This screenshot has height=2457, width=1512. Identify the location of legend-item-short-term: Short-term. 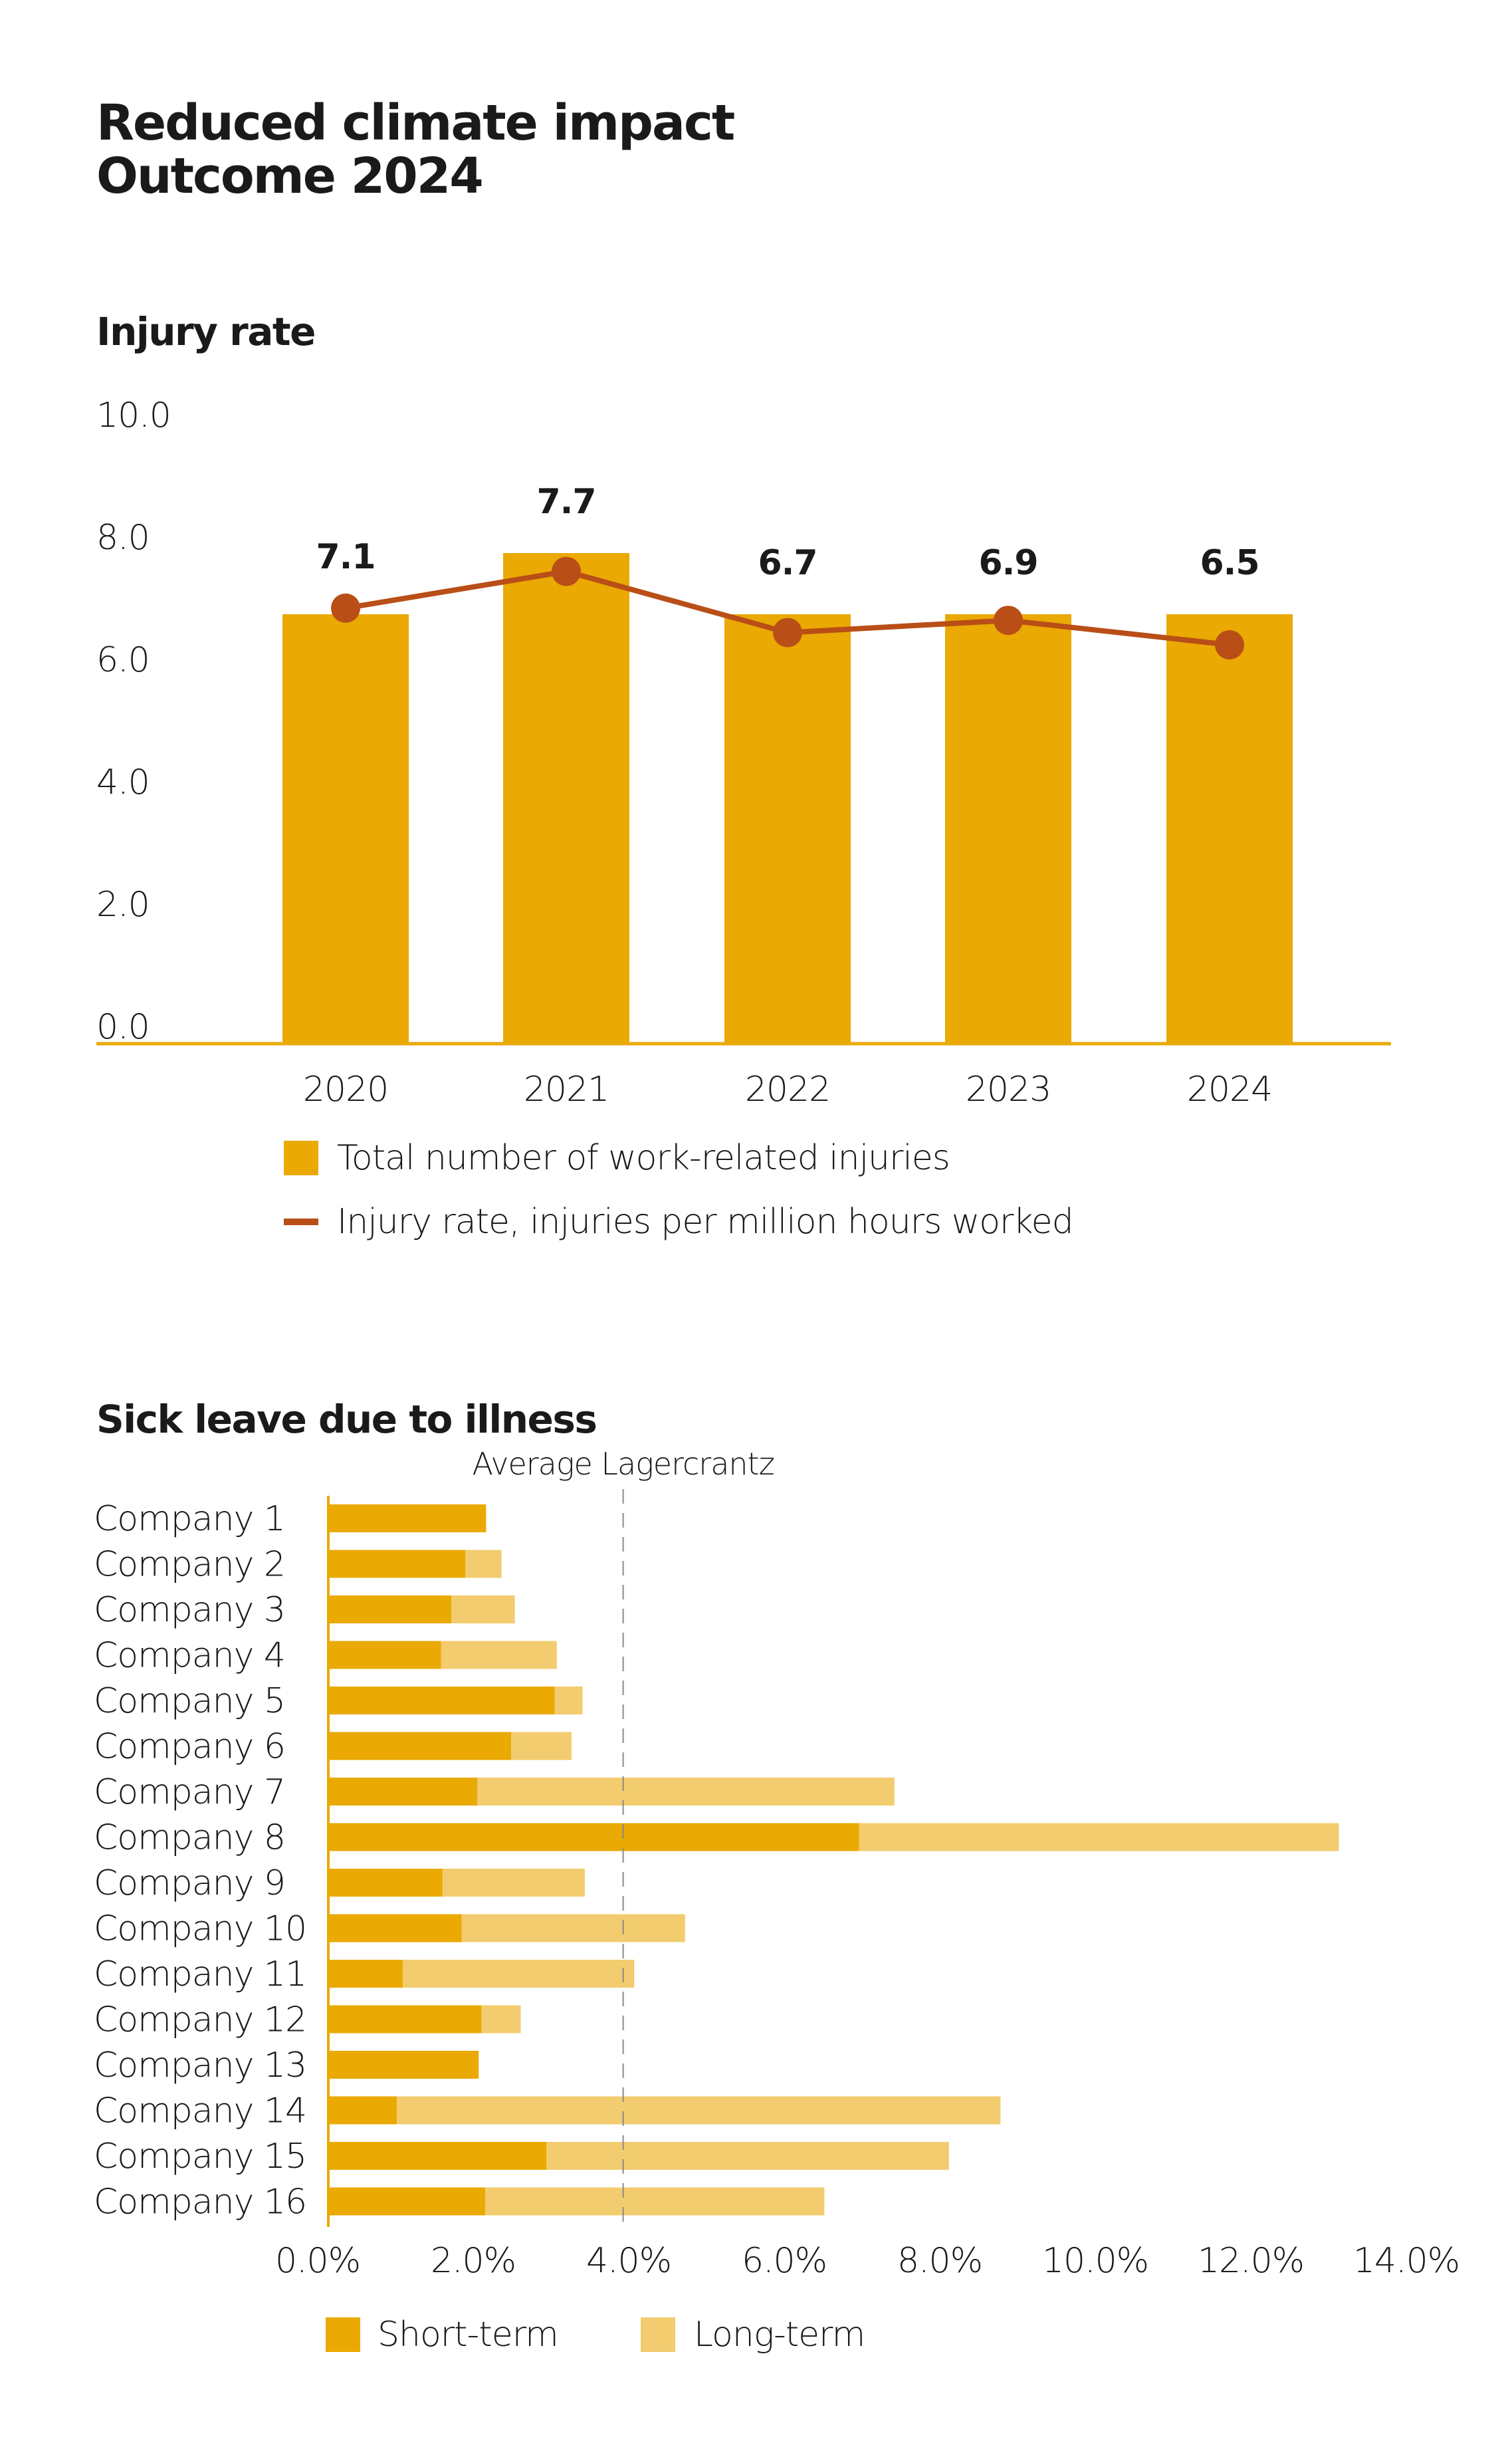
(442, 2335).